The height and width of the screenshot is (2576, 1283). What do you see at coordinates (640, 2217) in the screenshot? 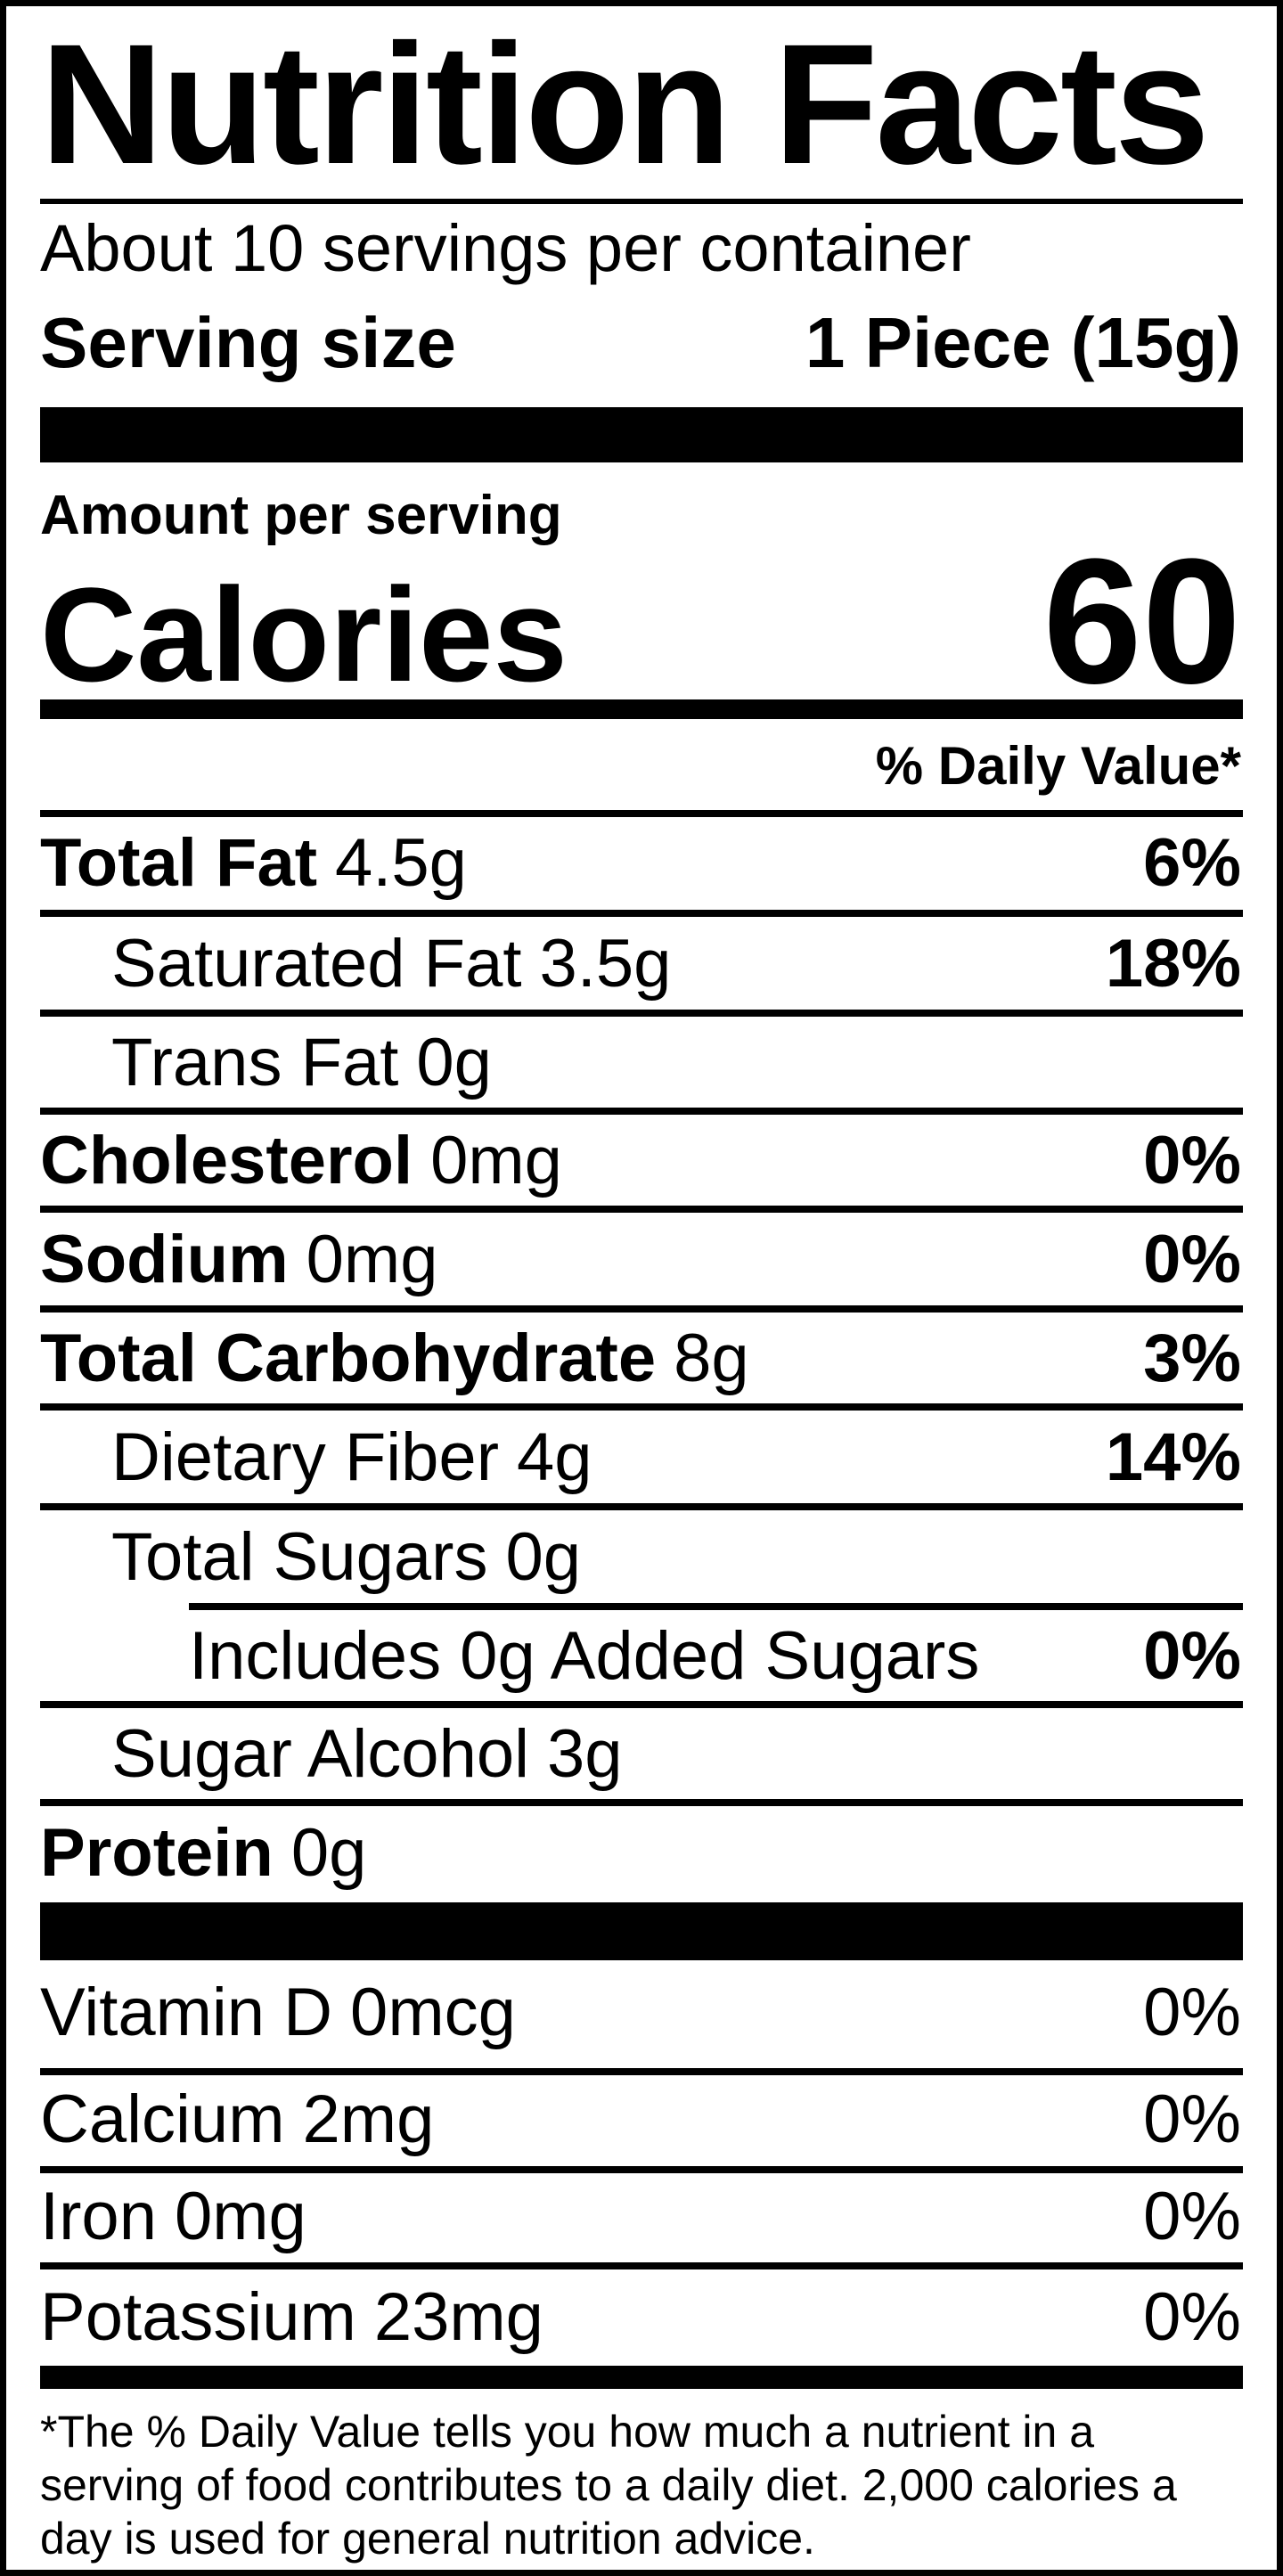
I see `nutrient-row-iron: Iron 0mg 0%` at bounding box center [640, 2217].